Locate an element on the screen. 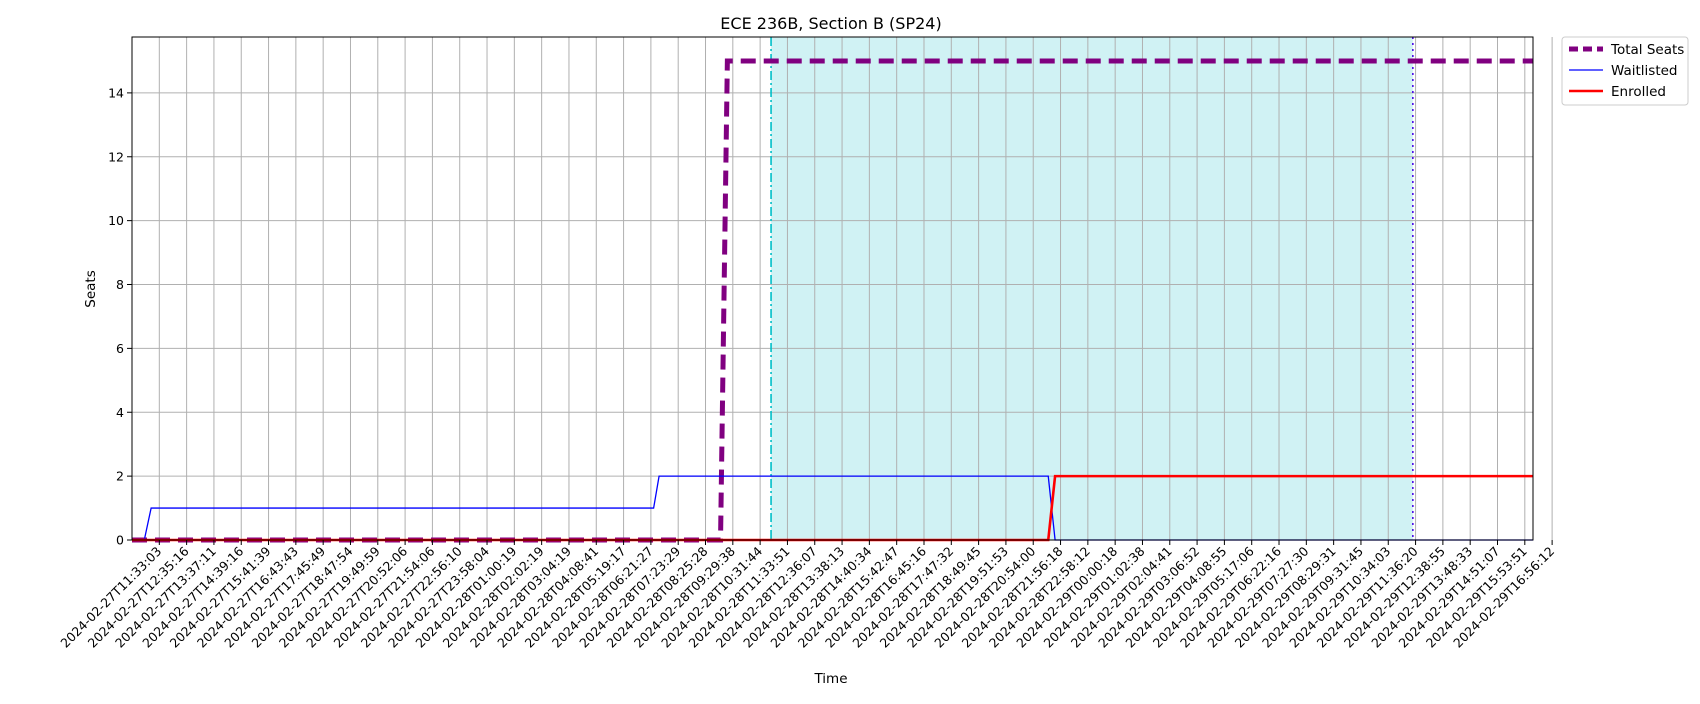 Image resolution: width=1700 pixels, height=704 pixels. legend-frame is located at coordinates (1625, 71).